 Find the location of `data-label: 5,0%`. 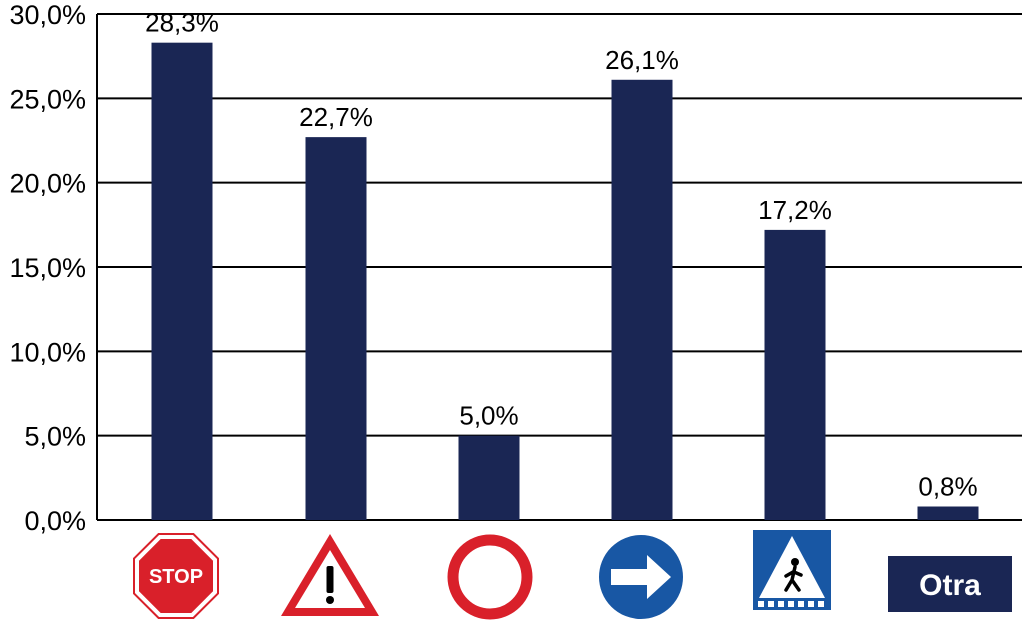

data-label: 5,0% is located at coordinates (488, 416).